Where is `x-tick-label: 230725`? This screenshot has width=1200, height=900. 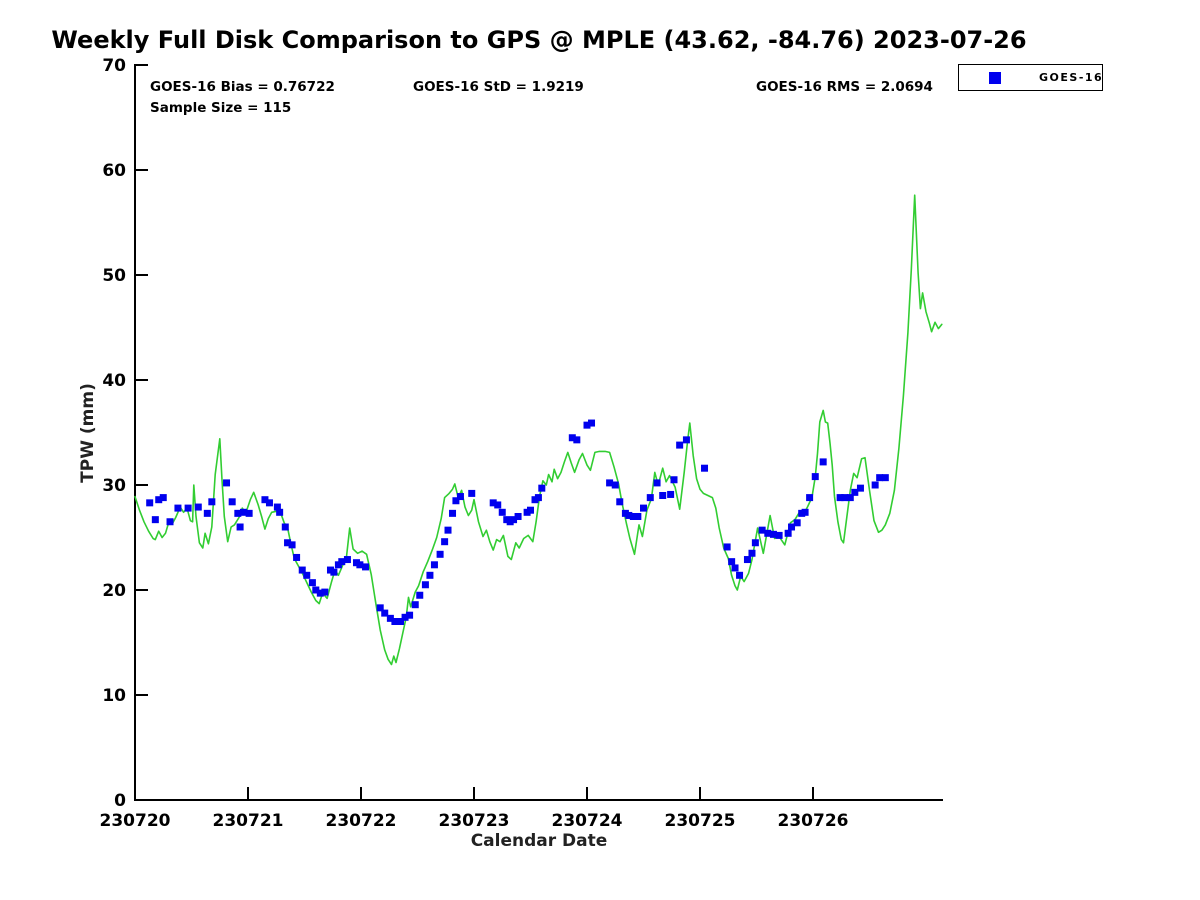 x-tick-label: 230725 is located at coordinates (700, 821).